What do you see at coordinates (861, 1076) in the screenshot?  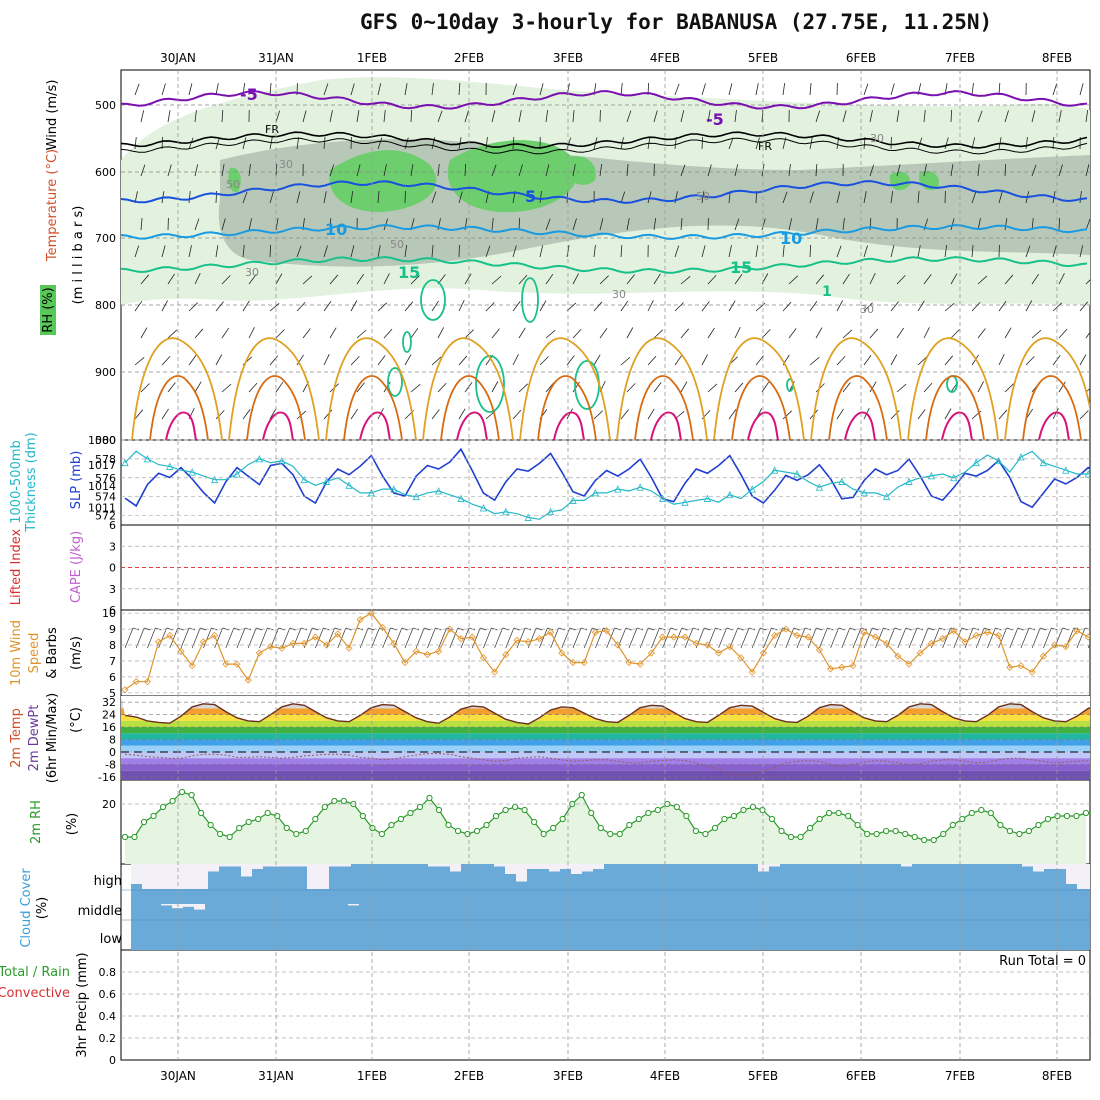 I see `date-label-bottom: 6FEB` at bounding box center [861, 1076].